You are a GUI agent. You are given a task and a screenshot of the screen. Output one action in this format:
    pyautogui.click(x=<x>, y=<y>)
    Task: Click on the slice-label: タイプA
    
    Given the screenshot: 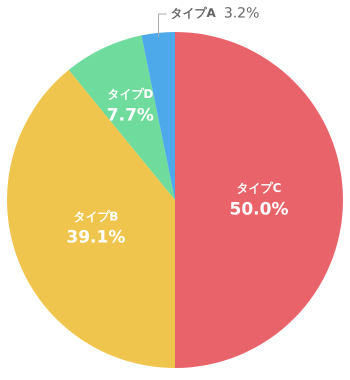 What is the action you would take?
    pyautogui.click(x=193, y=13)
    